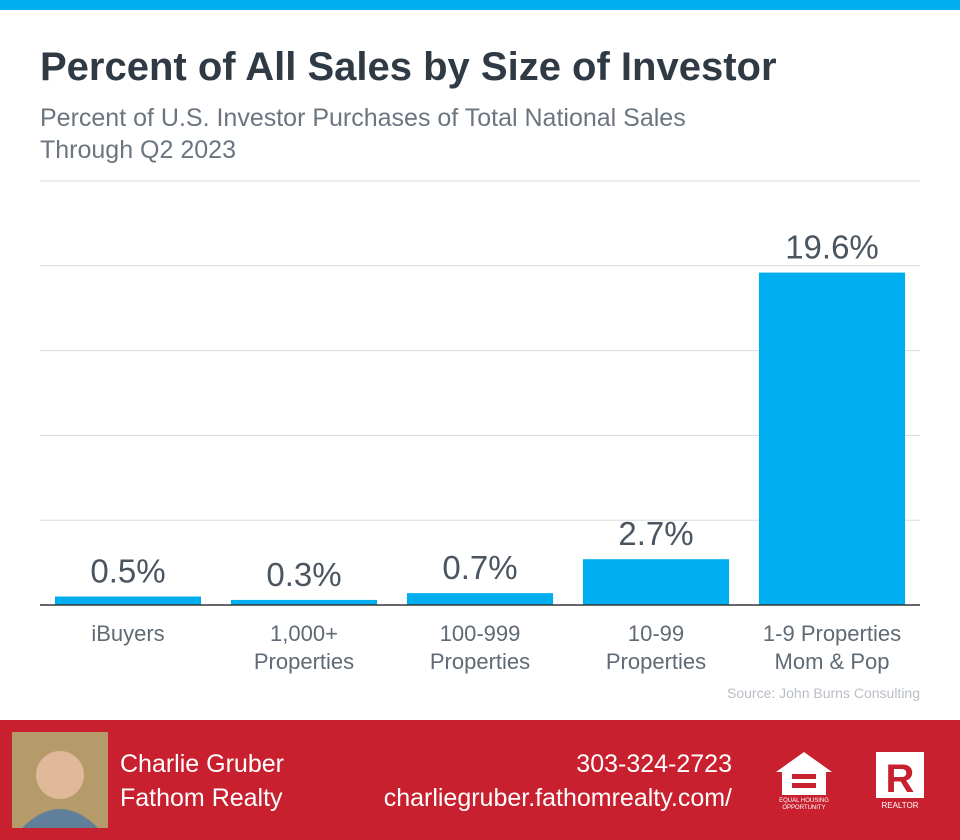 Image resolution: width=960 pixels, height=840 pixels. I want to click on chart-title: Percent of All Sales by Size of Investor, so click(408, 67).